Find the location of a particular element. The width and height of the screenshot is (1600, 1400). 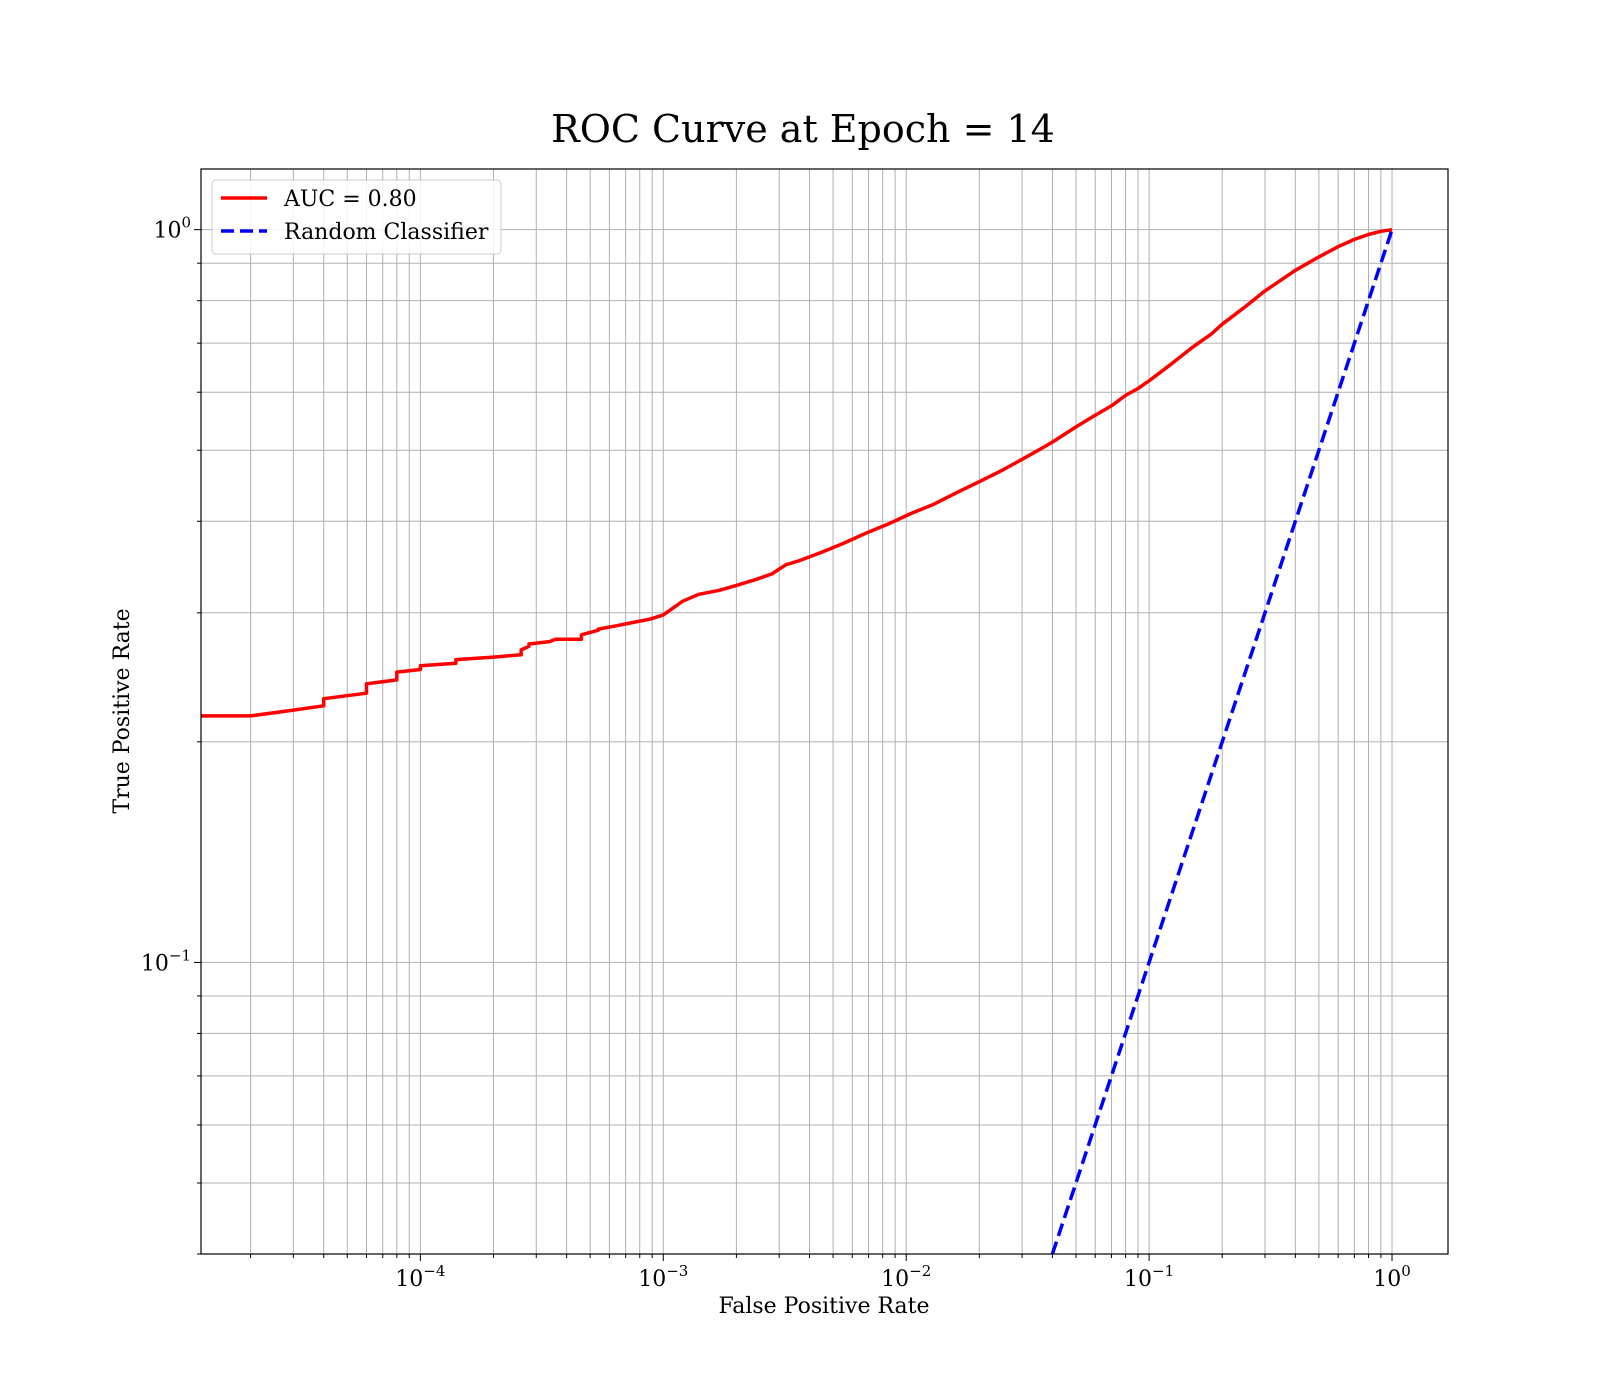

x-tick-exponent: −4 is located at coordinates (434, 1271).